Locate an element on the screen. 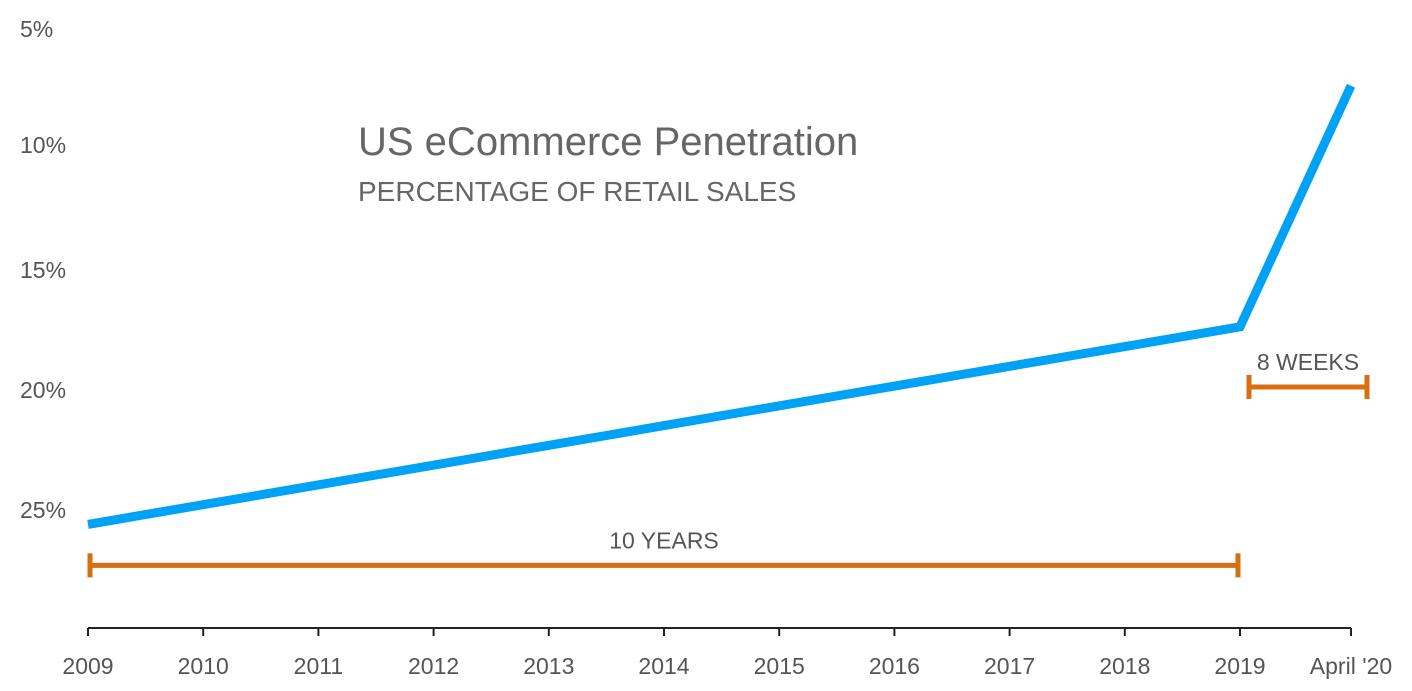 The width and height of the screenshot is (1412, 691). span-bracket: 10 YEARS is located at coordinates (664, 552).